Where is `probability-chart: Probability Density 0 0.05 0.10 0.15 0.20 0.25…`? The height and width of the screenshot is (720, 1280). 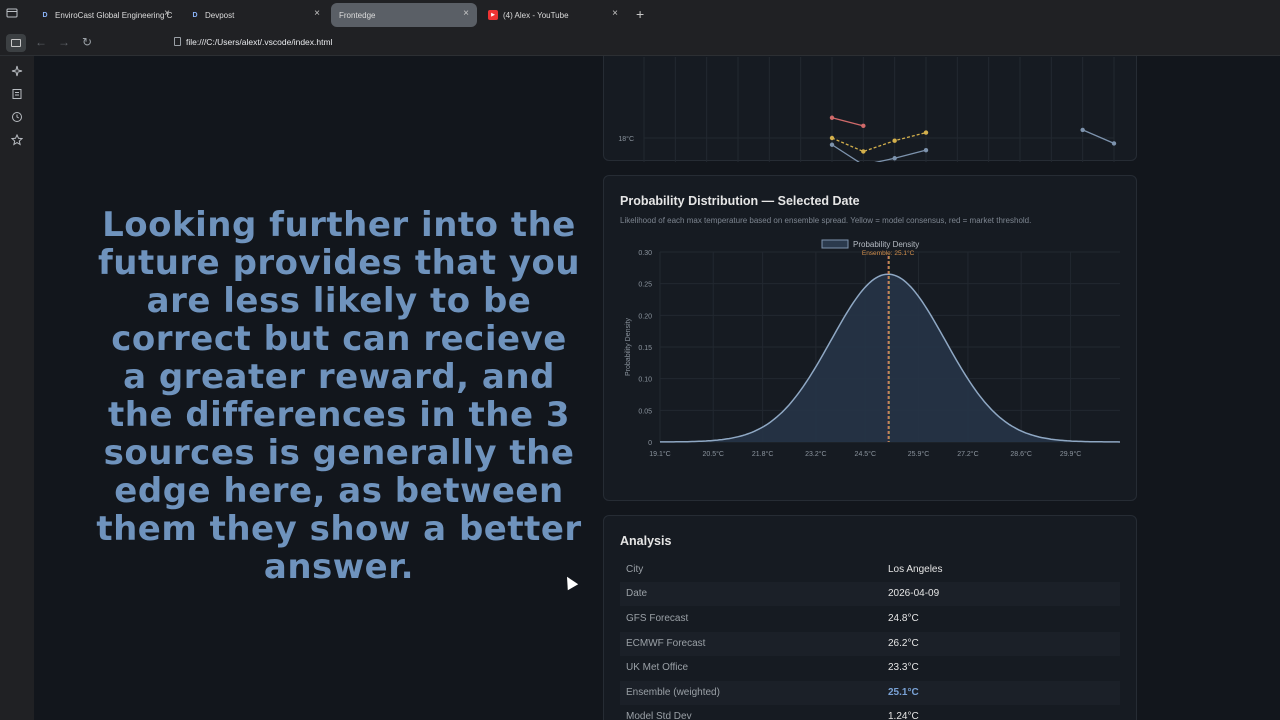 probability-chart: Probability Density 0 0.05 0.10 0.15 0.20 0.25… is located at coordinates (873, 348).